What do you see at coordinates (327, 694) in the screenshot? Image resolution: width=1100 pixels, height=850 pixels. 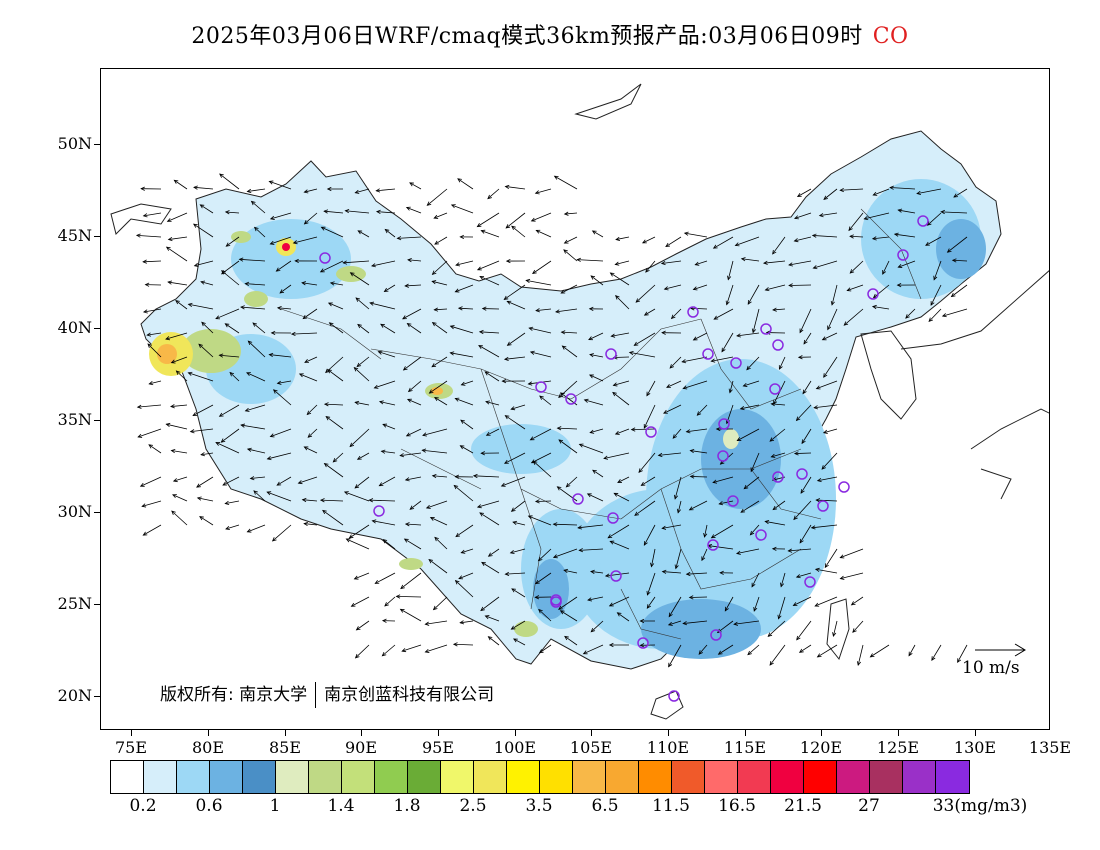 I see `copyright-notice: 版权所有: 南京大学 南京创蓝科技有限公司` at bounding box center [327, 694].